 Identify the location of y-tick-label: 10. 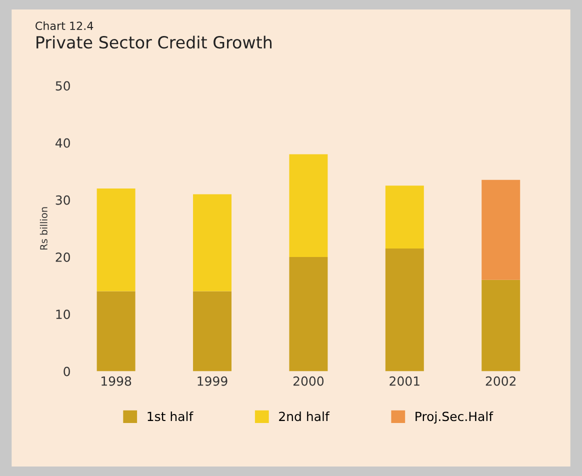
(63, 315).